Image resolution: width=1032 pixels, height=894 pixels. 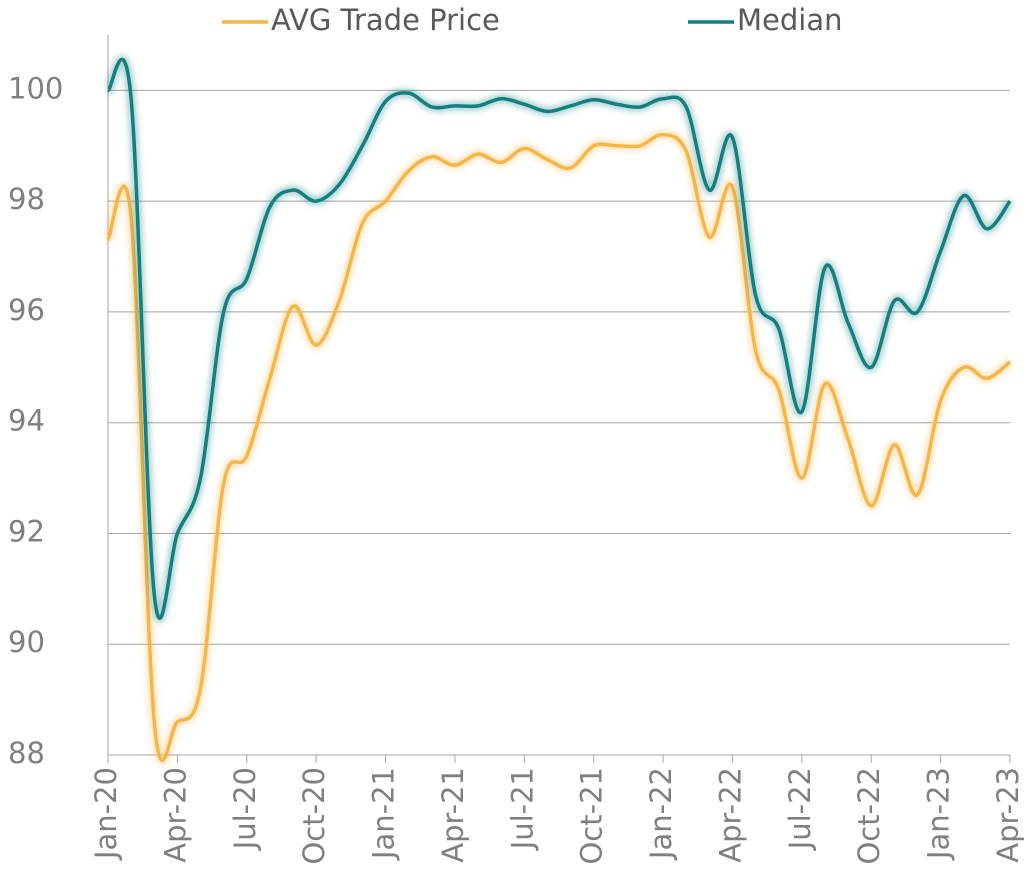 I want to click on x-tick-label: Apr-21, so click(x=453, y=815).